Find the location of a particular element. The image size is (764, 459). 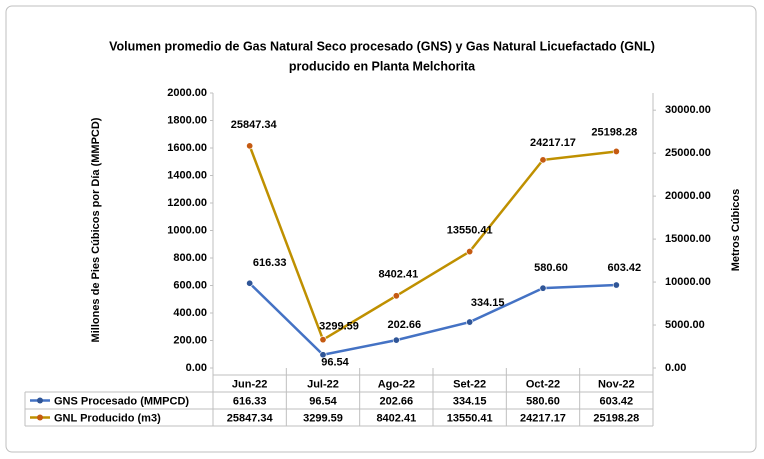

y2-tick-label: 20000.00 is located at coordinates (688, 196).